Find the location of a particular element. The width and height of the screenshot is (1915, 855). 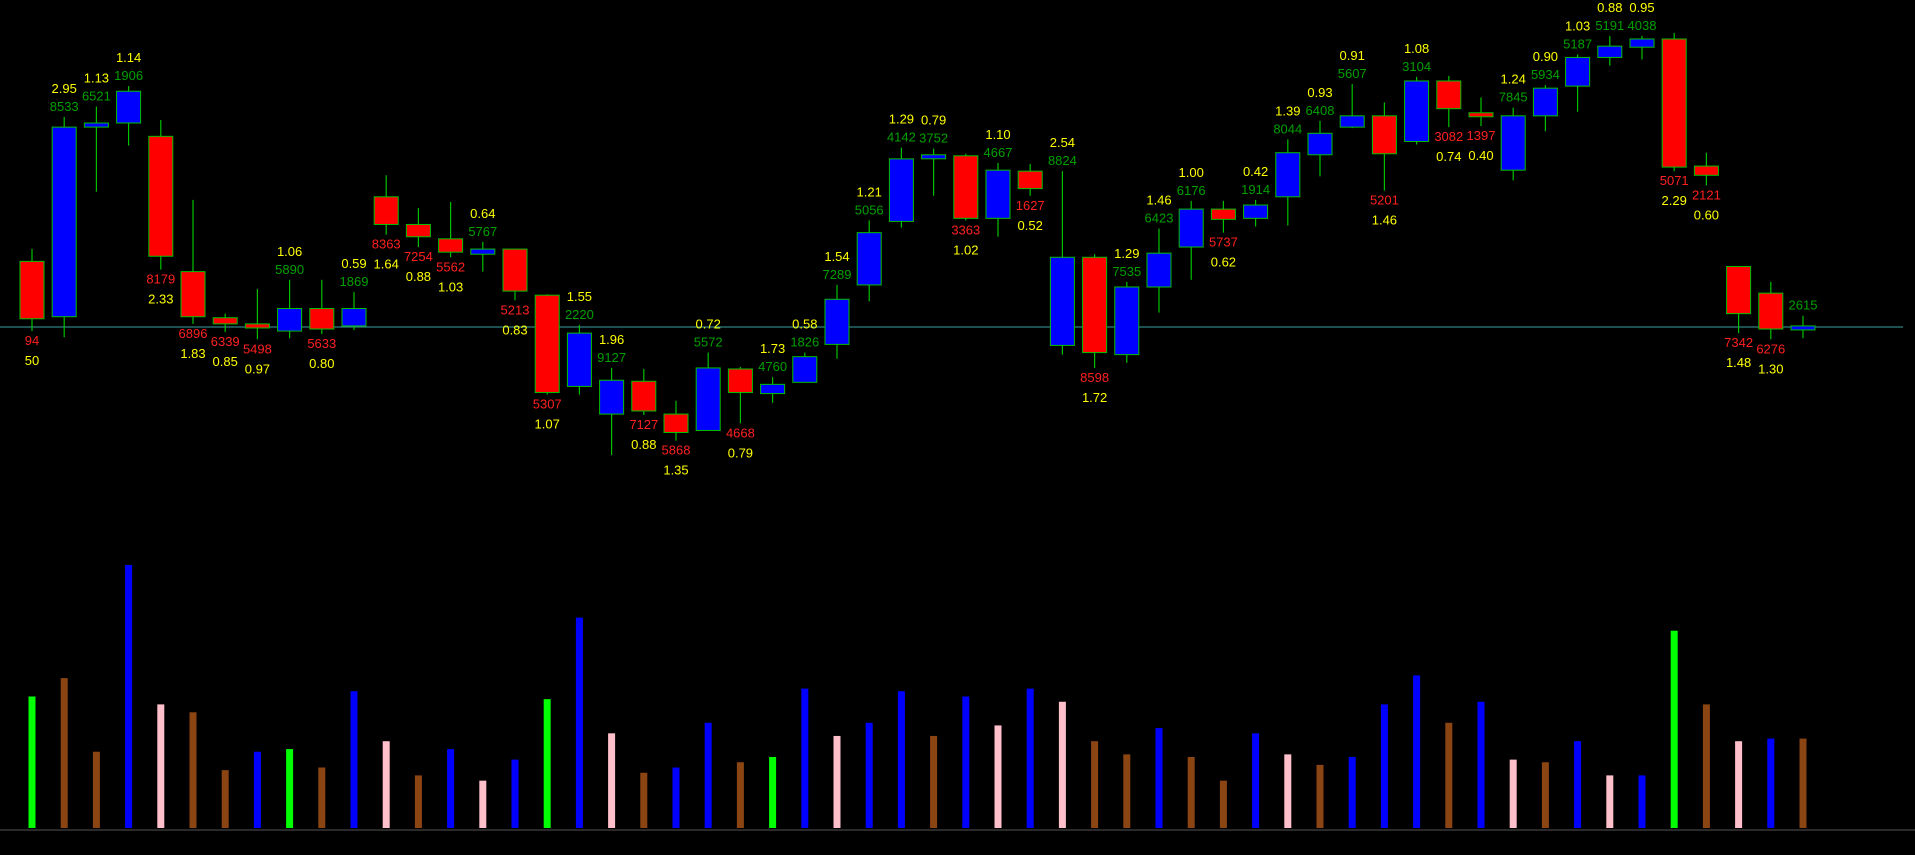

candle: 5737 0.62 is located at coordinates (1223, 235).